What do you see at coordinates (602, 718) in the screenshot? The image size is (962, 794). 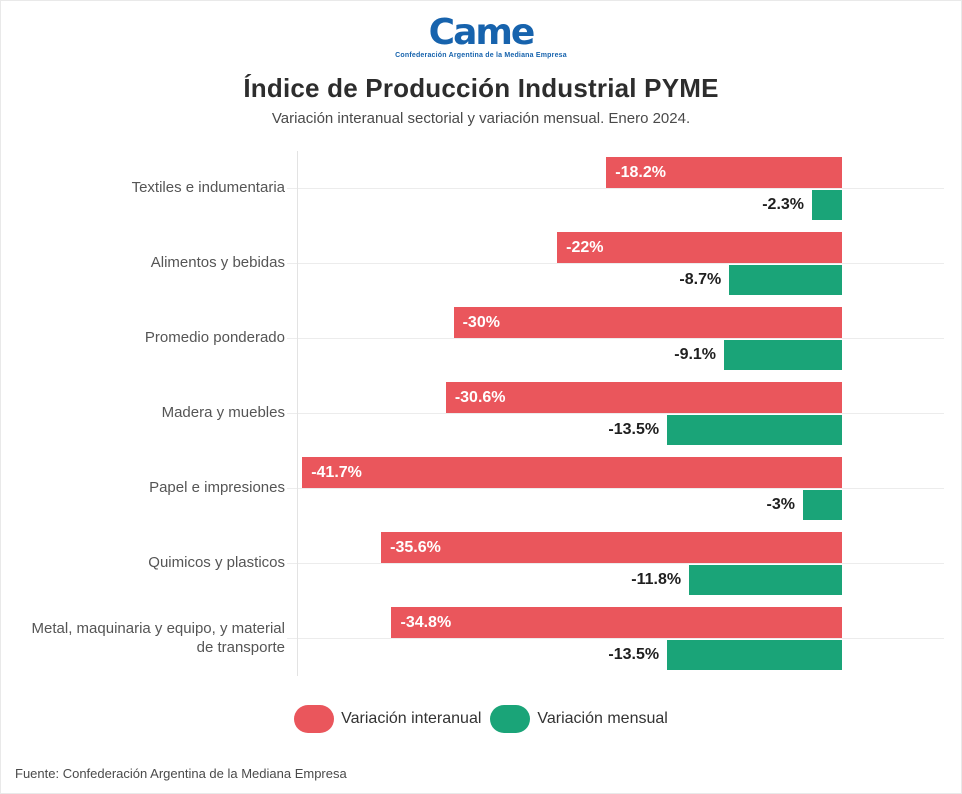 I see `legend-label-mensual: Variación mensual` at bounding box center [602, 718].